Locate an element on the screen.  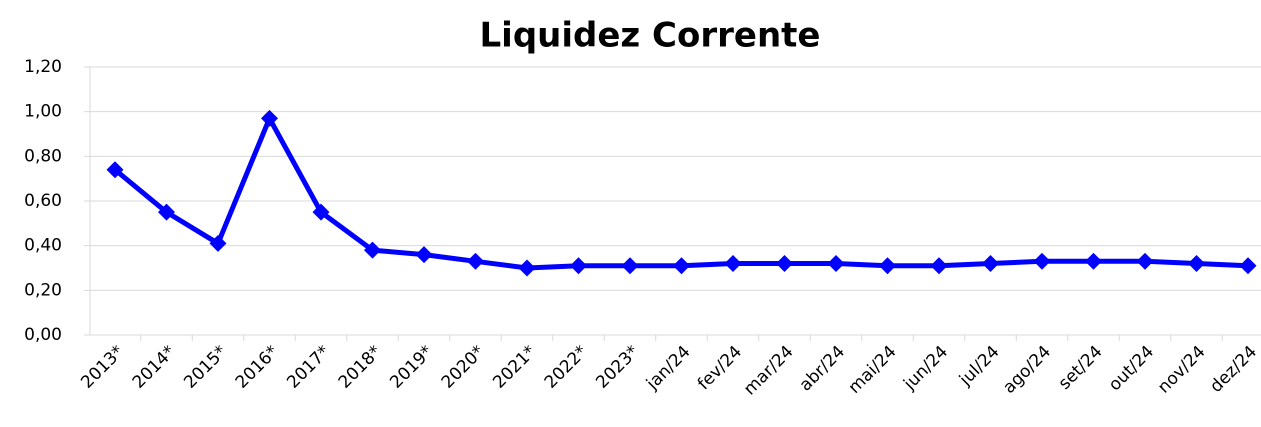
x-tick-label: out/24 is located at coordinates (1131, 368).